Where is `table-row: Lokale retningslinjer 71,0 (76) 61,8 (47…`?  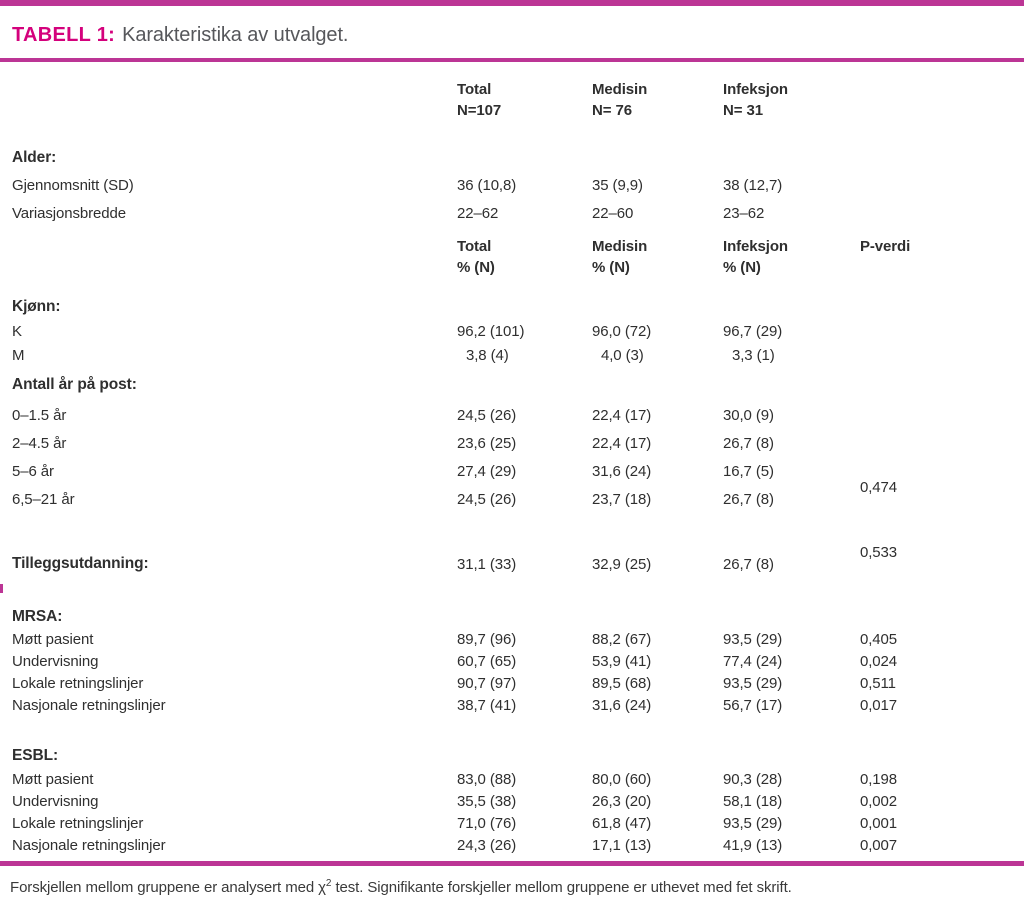 table-row: Lokale retningslinjer 71,0 (76) 61,8 (47… is located at coordinates (512, 823).